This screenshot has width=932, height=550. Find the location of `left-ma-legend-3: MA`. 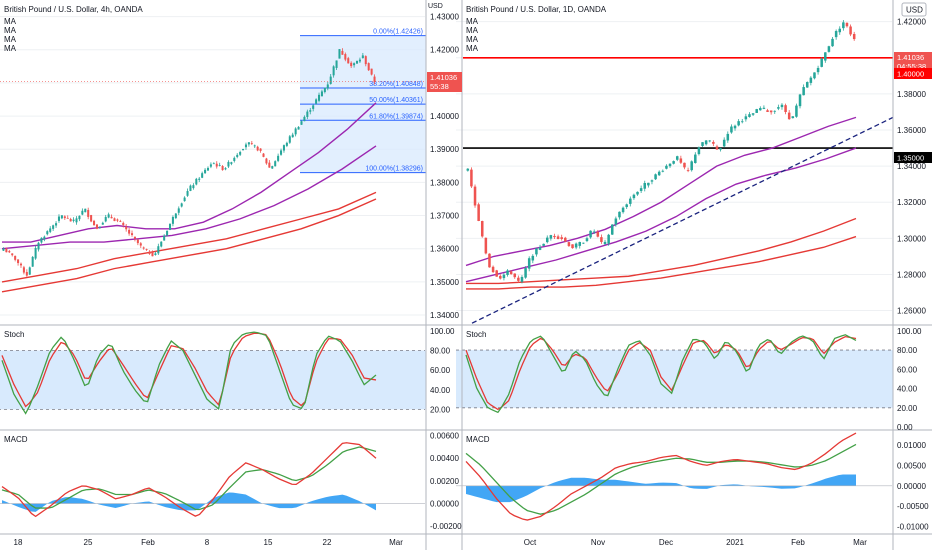

left-ma-legend-3: MA is located at coordinates (10, 39).